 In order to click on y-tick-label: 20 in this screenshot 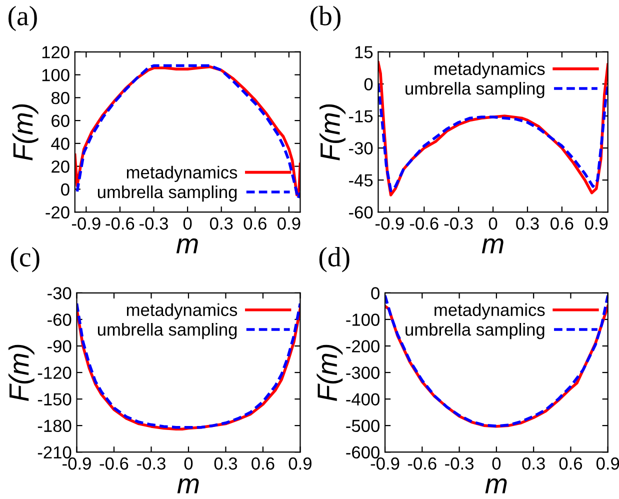, I will do `click(61, 166)`.